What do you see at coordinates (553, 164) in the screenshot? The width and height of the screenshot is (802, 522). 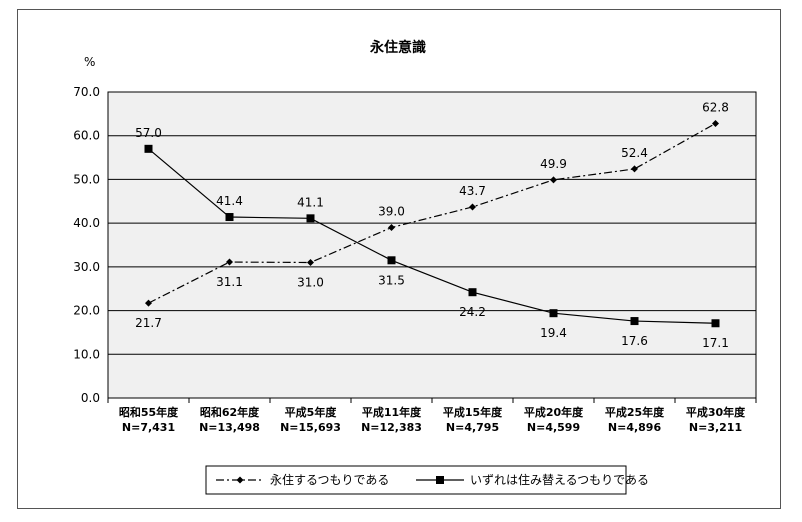 I see `data-label: 49.9` at bounding box center [553, 164].